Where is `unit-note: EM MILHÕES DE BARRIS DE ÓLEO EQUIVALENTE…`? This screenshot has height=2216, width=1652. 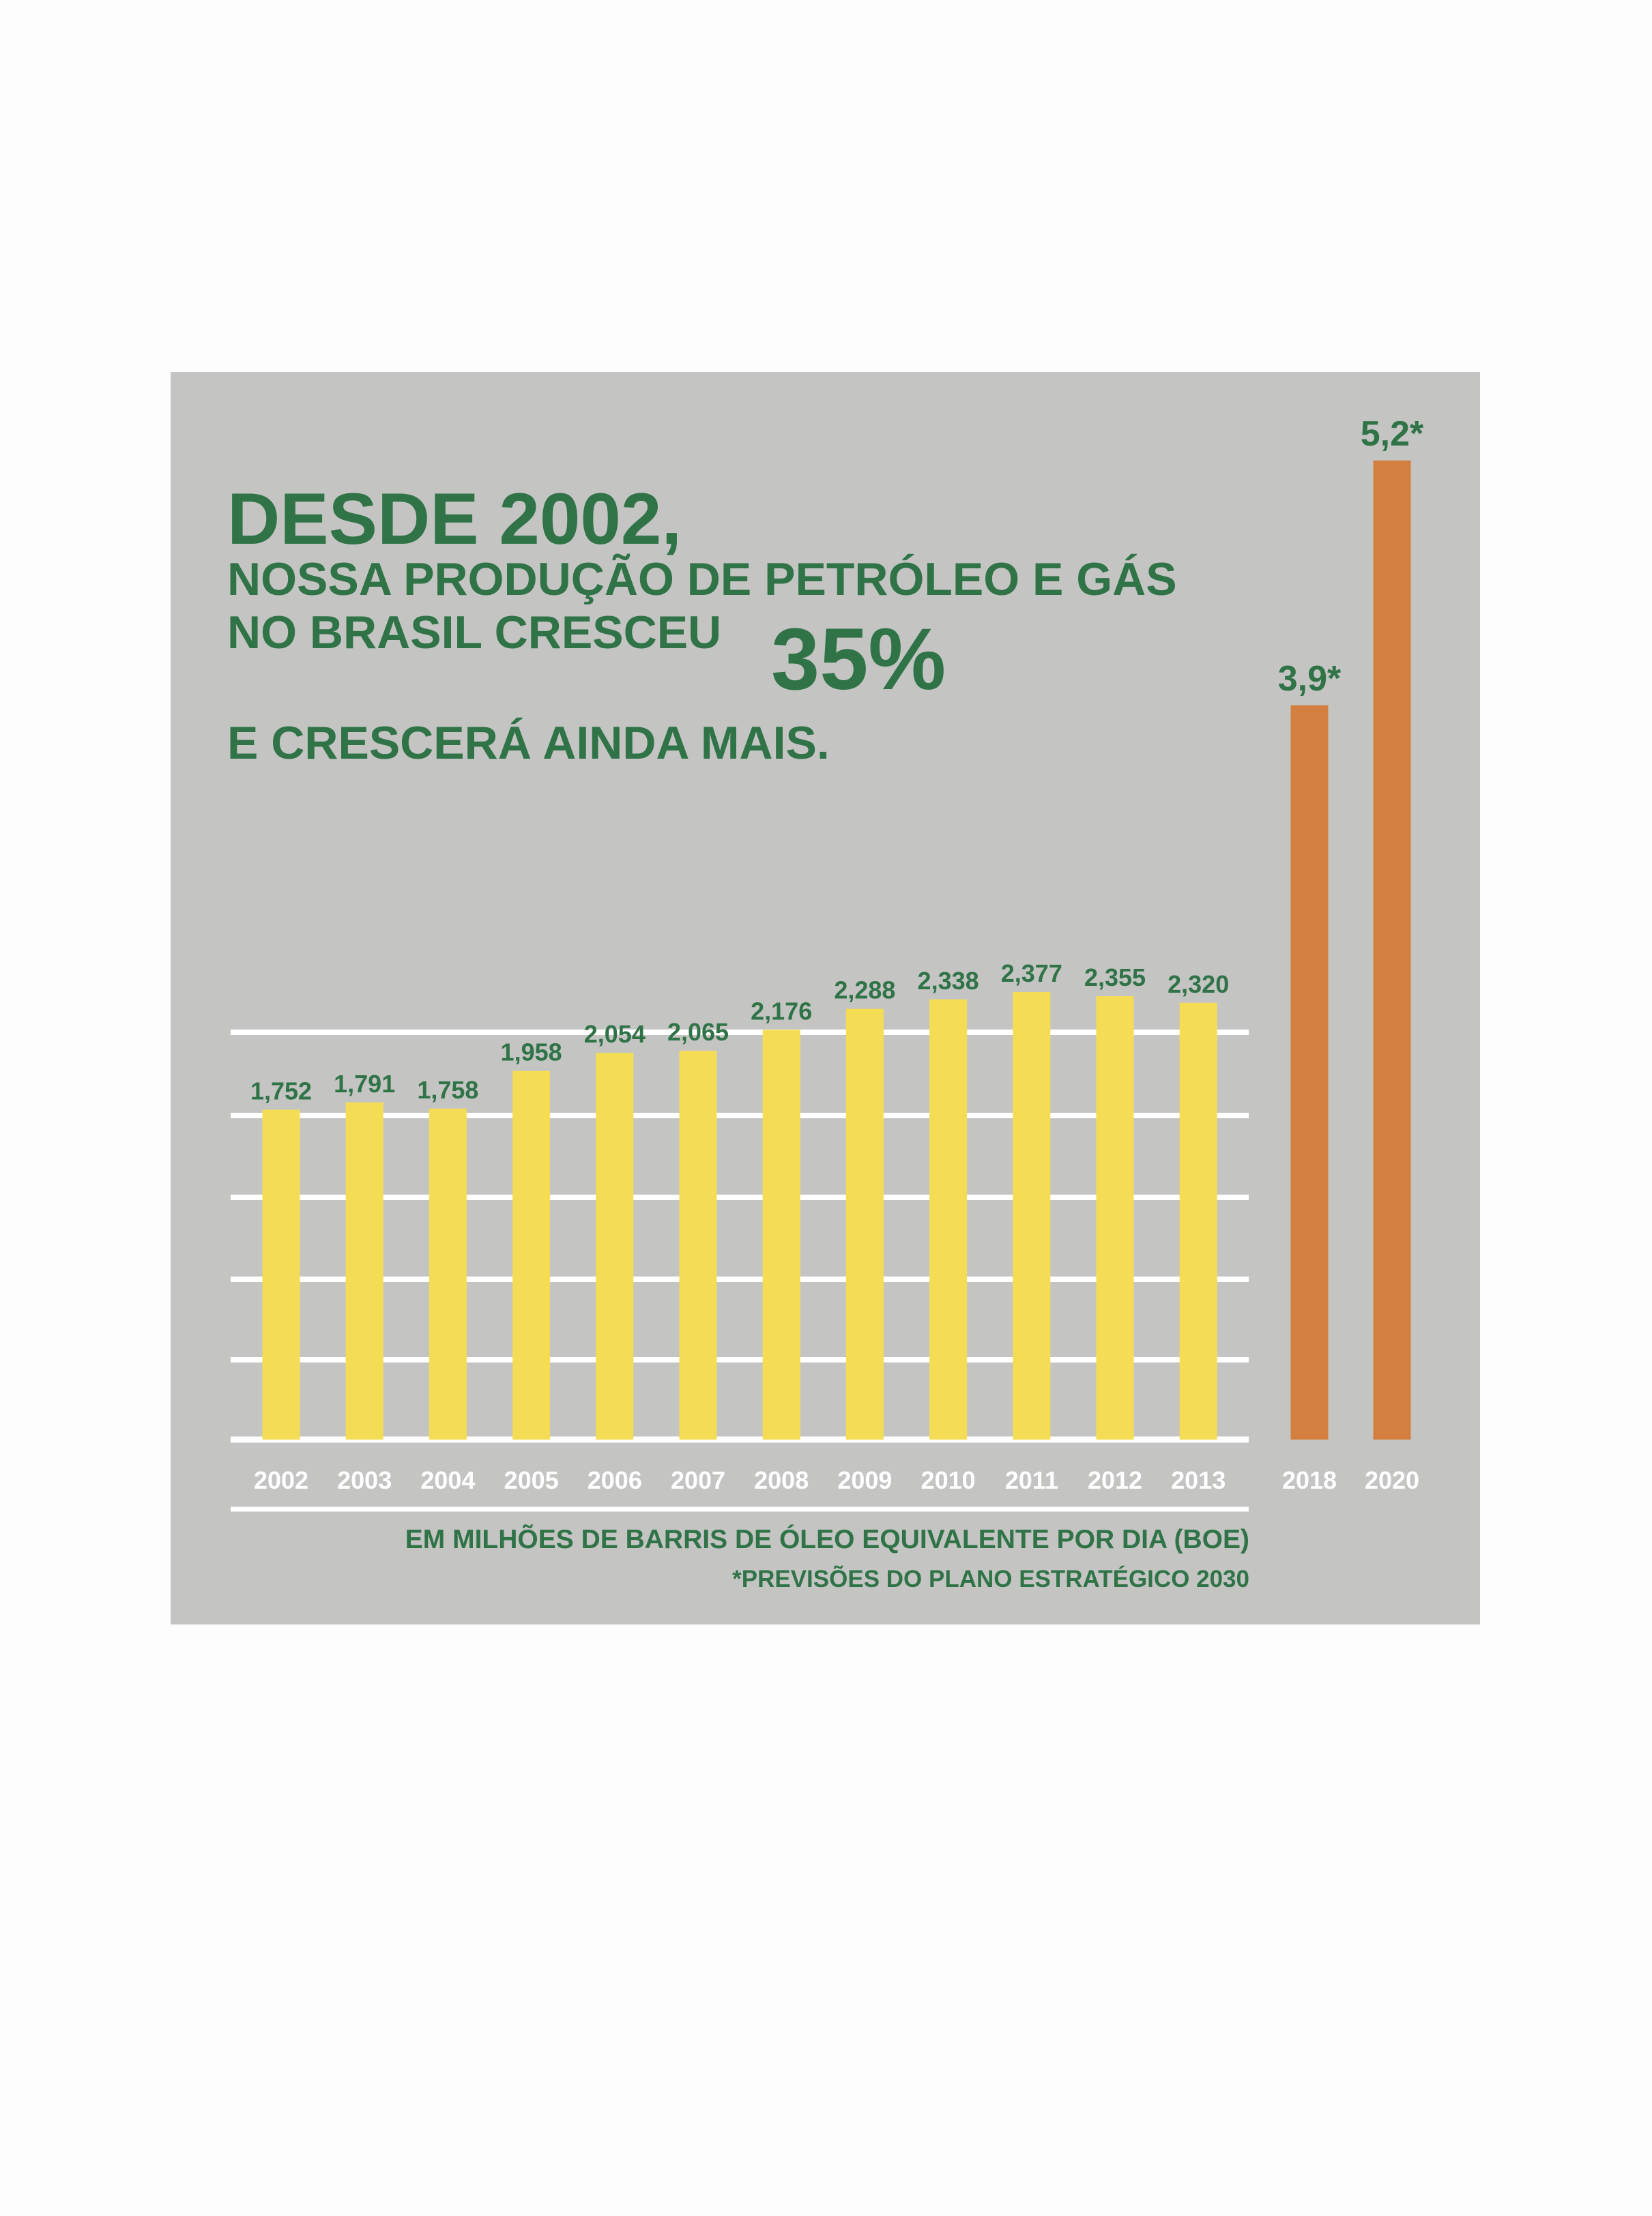 unit-note: EM MILHÕES DE BARRIS DE ÓLEO EQUIVALENTE… is located at coordinates (827, 1539).